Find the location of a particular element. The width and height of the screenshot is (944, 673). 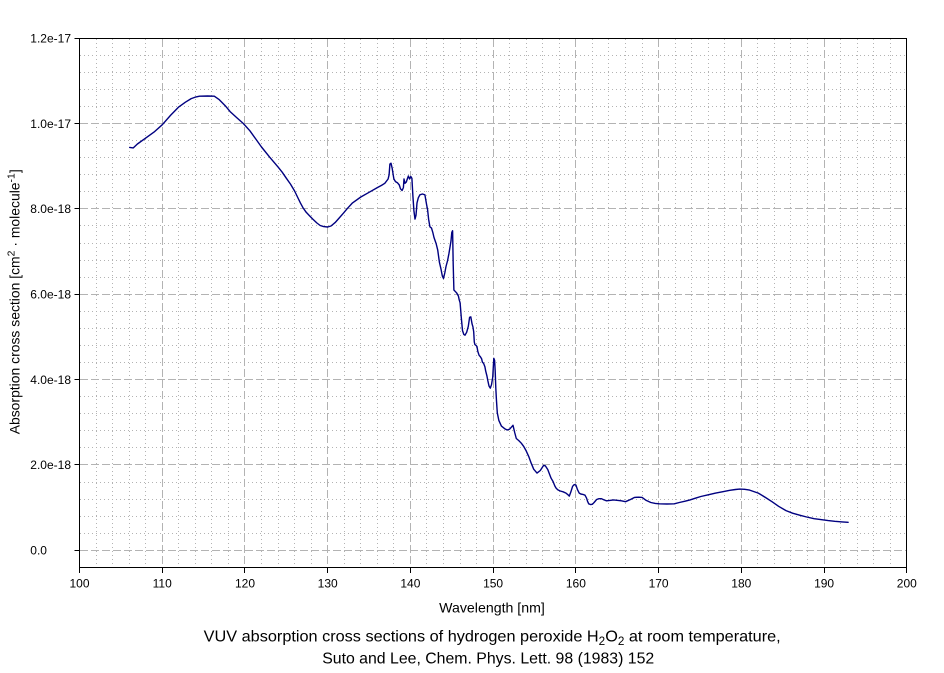

svg-text: 120 is located at coordinates (245, 584).